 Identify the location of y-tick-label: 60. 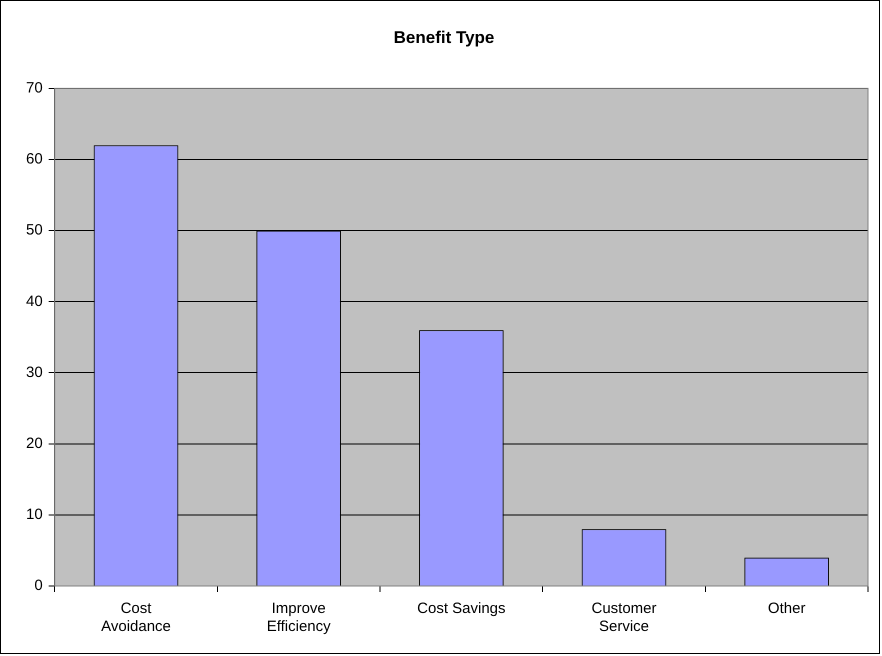
(34, 159).